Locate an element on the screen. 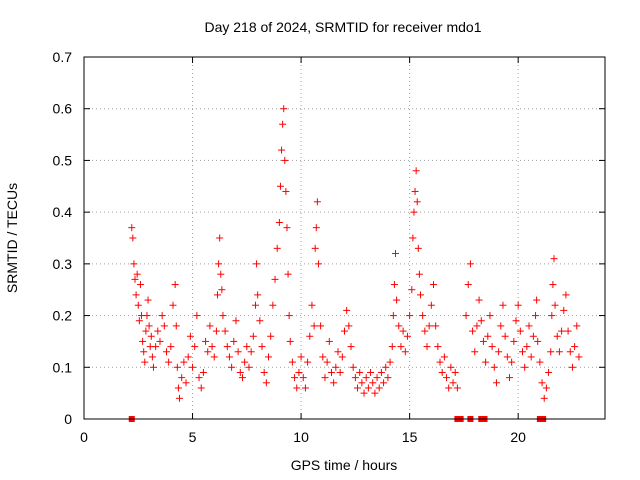 The image size is (640, 480). x-tick-label: 0 is located at coordinates (84, 437).